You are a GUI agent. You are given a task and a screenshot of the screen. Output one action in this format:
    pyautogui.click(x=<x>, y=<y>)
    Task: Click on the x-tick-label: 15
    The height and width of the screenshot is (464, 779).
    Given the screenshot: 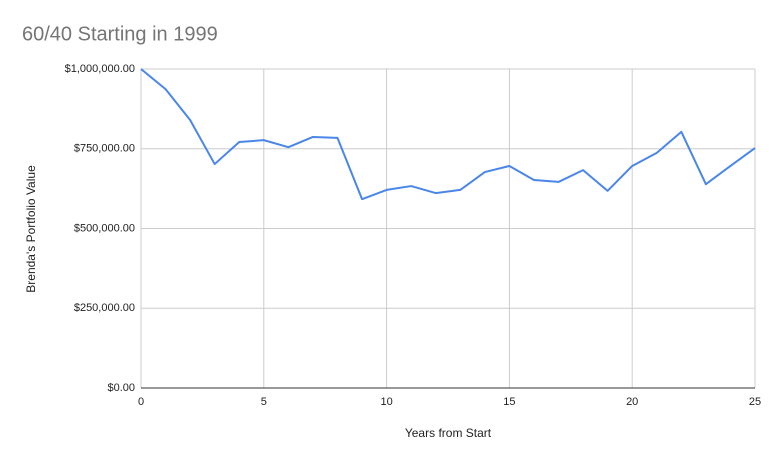 What is the action you would take?
    pyautogui.click(x=509, y=402)
    